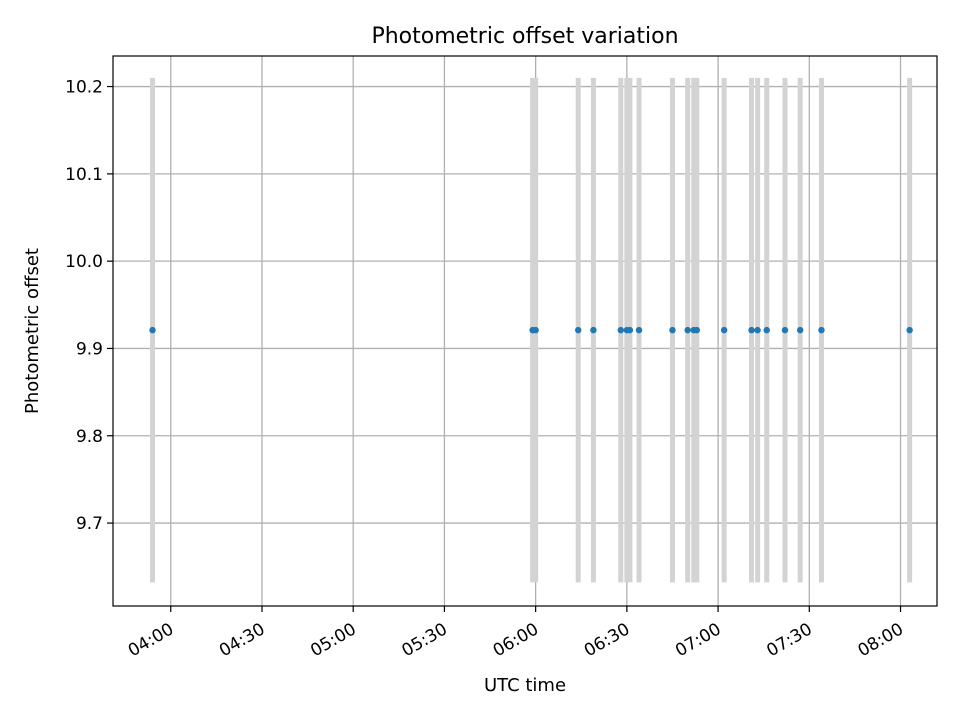 The image size is (960, 720). Describe the element at coordinates (531, 330) in the screenshot. I see `data-points` at that location.